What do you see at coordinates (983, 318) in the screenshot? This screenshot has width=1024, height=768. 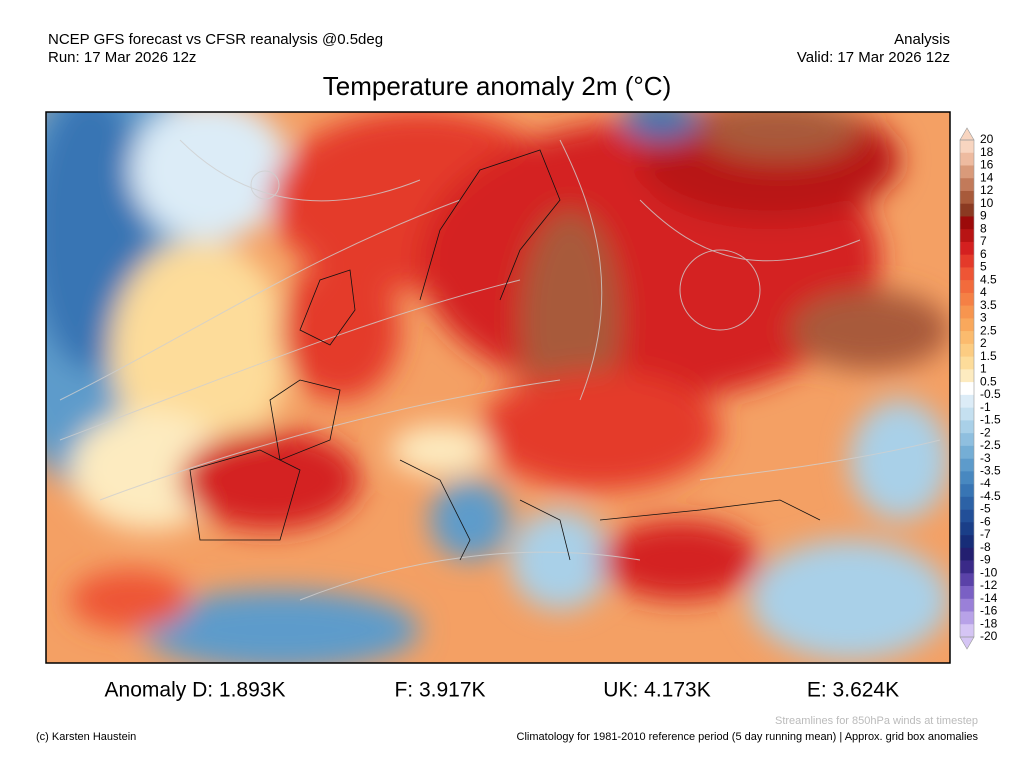 I see `colorbar-label: 3` at bounding box center [983, 318].